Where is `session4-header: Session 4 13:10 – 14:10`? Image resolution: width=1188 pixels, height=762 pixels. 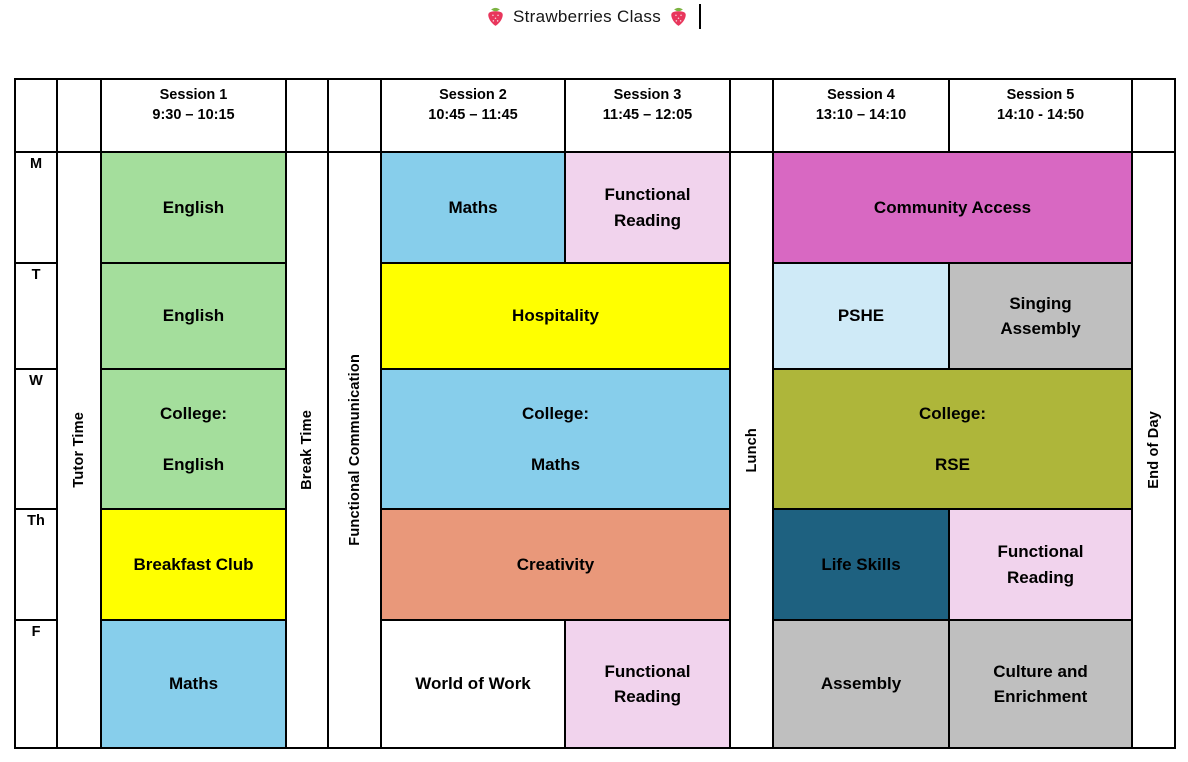
session4-header: Session 4 13:10 – 14:10 is located at coordinates (862, 116).